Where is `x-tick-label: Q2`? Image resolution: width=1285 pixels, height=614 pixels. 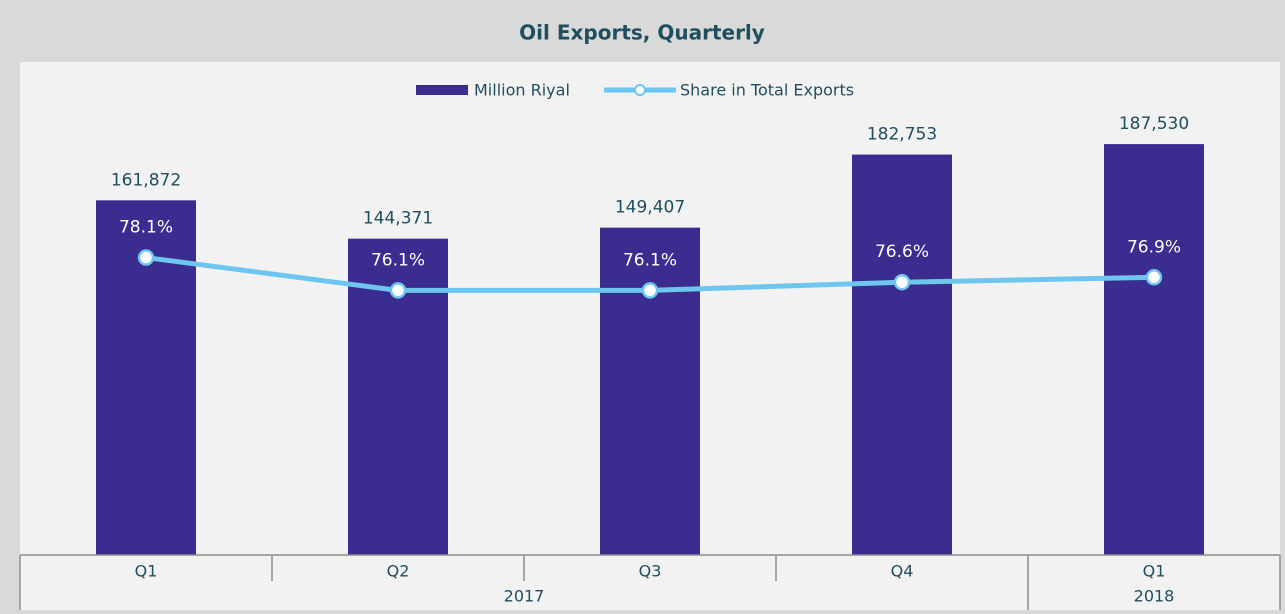 x-tick-label: Q2 is located at coordinates (398, 571).